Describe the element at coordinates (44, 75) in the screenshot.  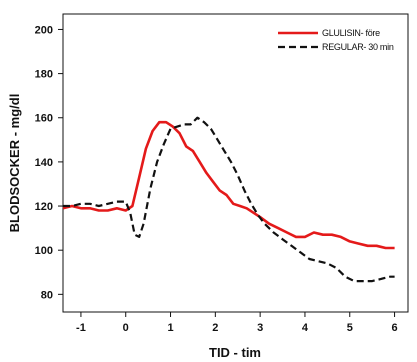
I see `y-tick-label: 180` at that location.